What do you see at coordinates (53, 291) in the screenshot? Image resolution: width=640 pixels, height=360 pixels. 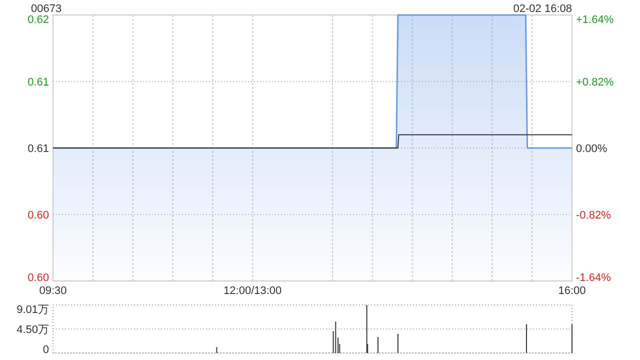 I see `x-tick-label: 09:30` at bounding box center [53, 291].